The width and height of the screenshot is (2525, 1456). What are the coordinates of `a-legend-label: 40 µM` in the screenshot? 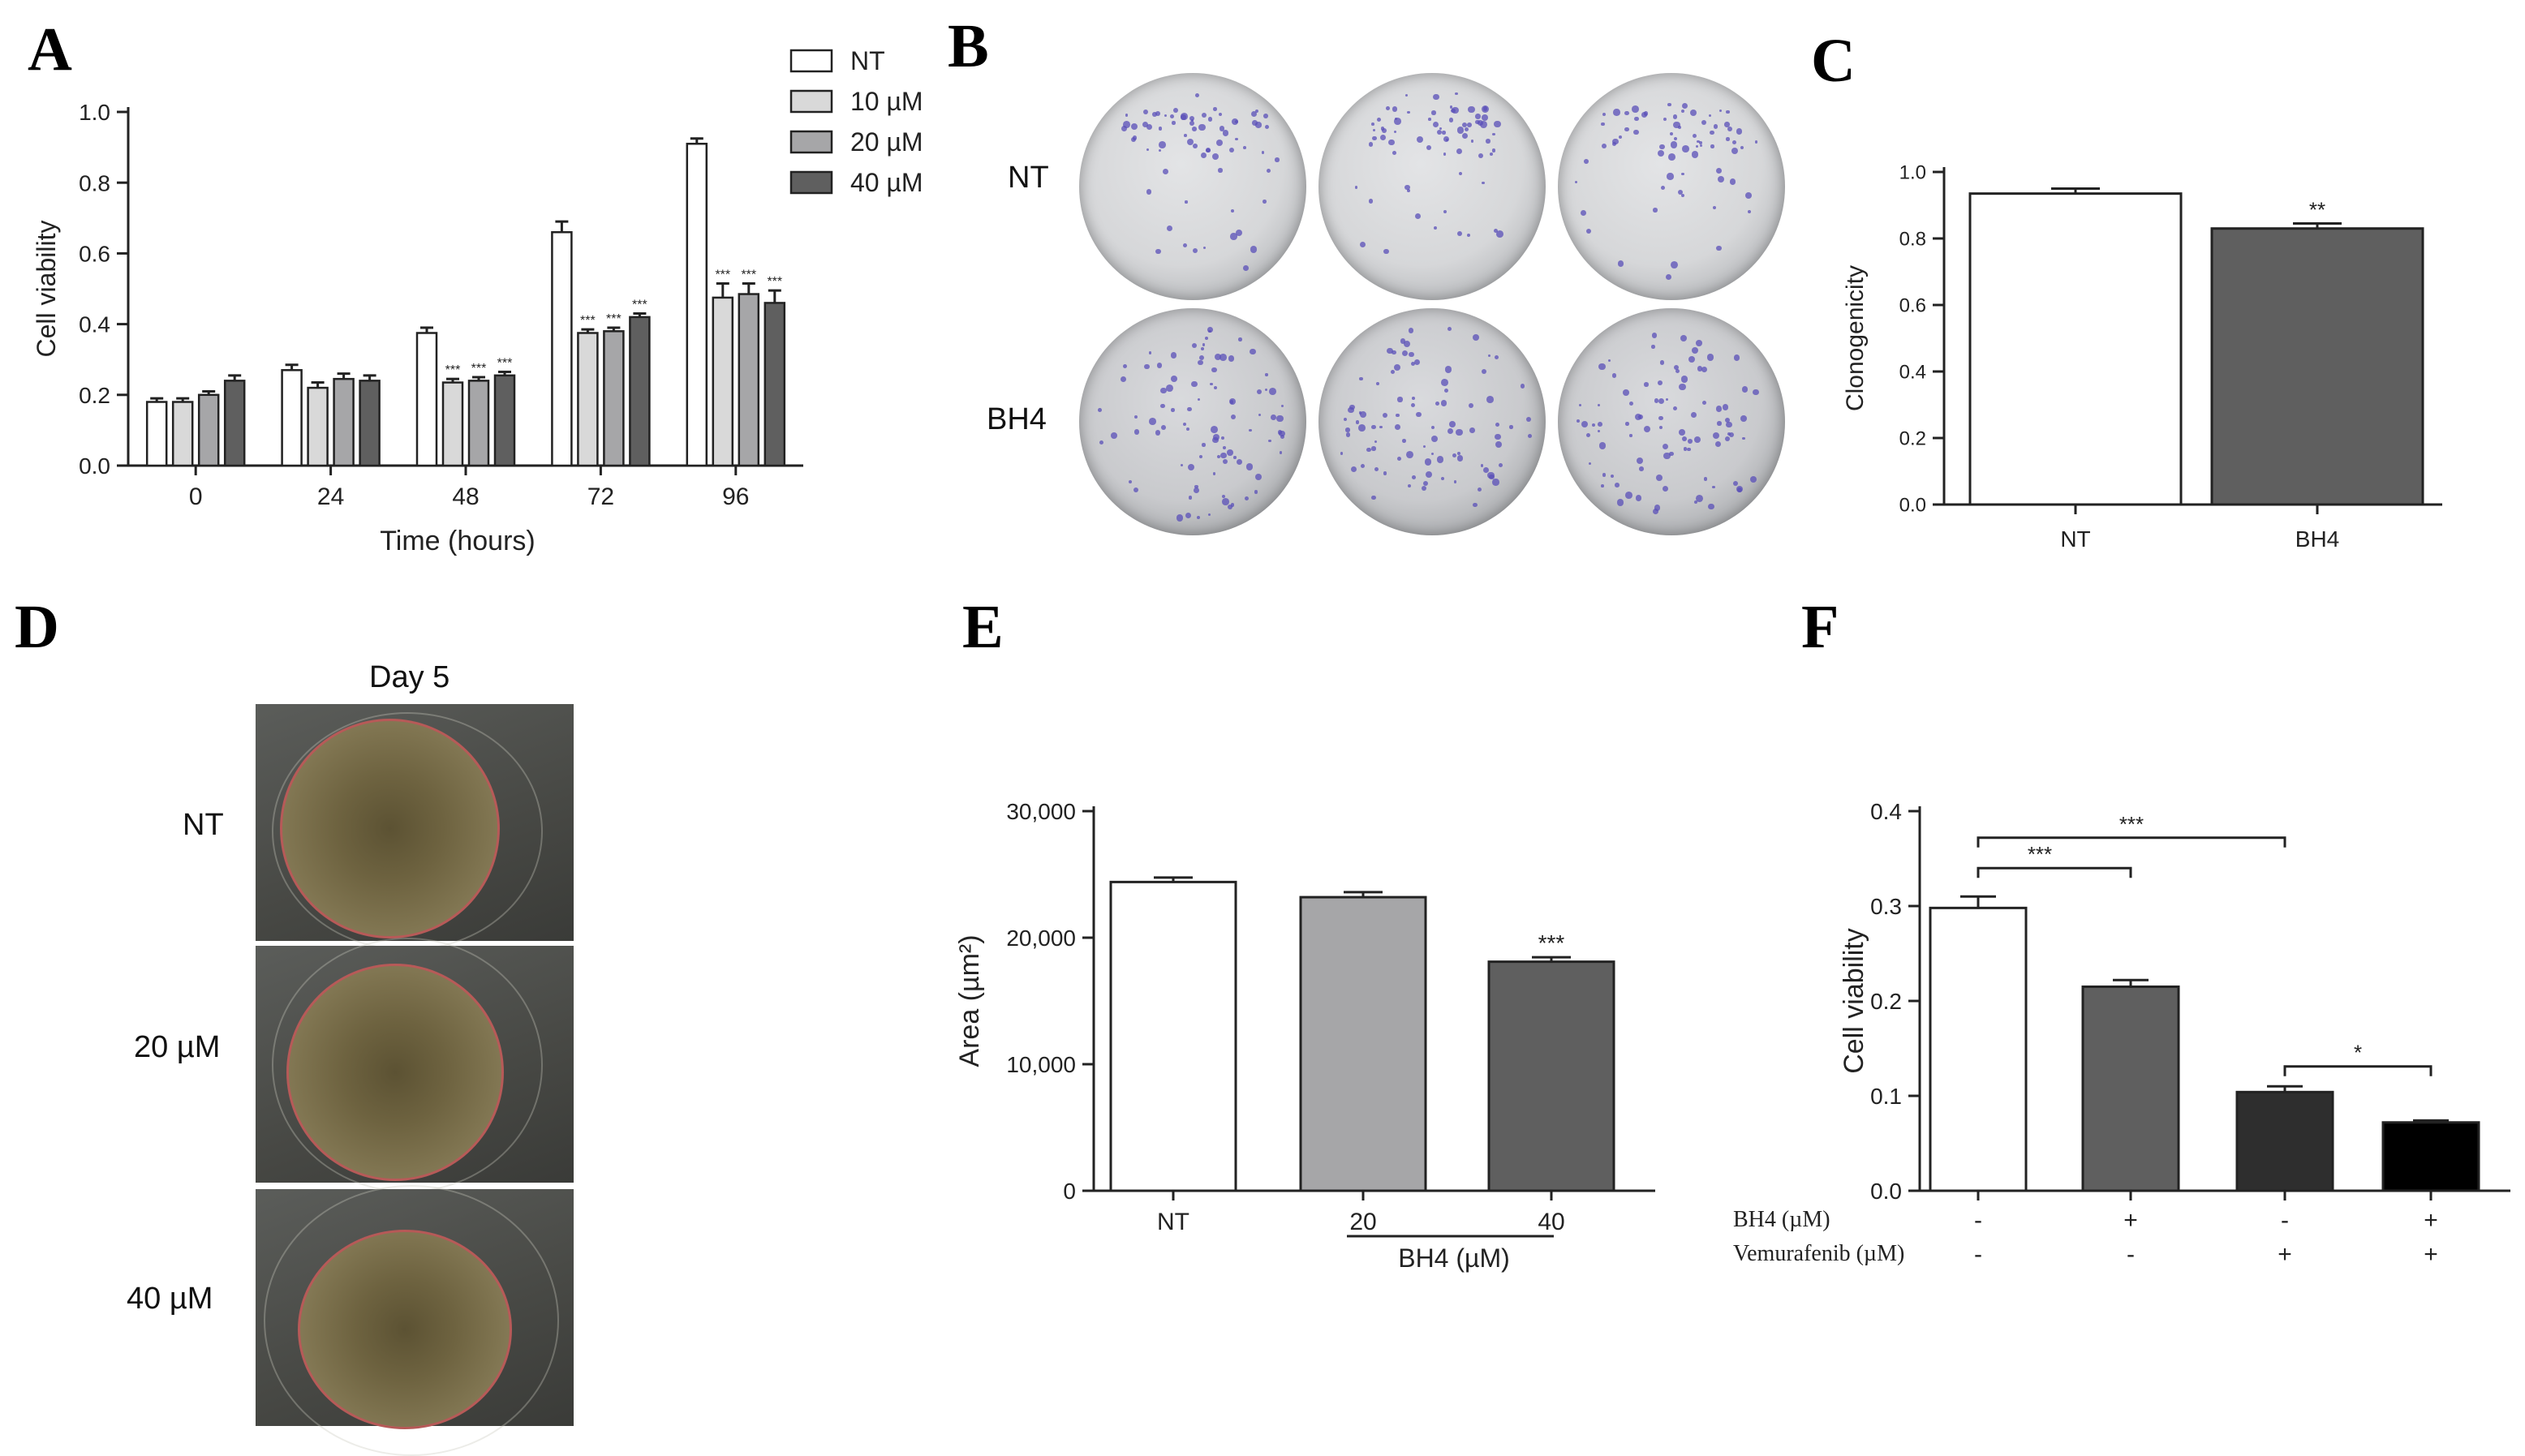 It's located at (886, 182).